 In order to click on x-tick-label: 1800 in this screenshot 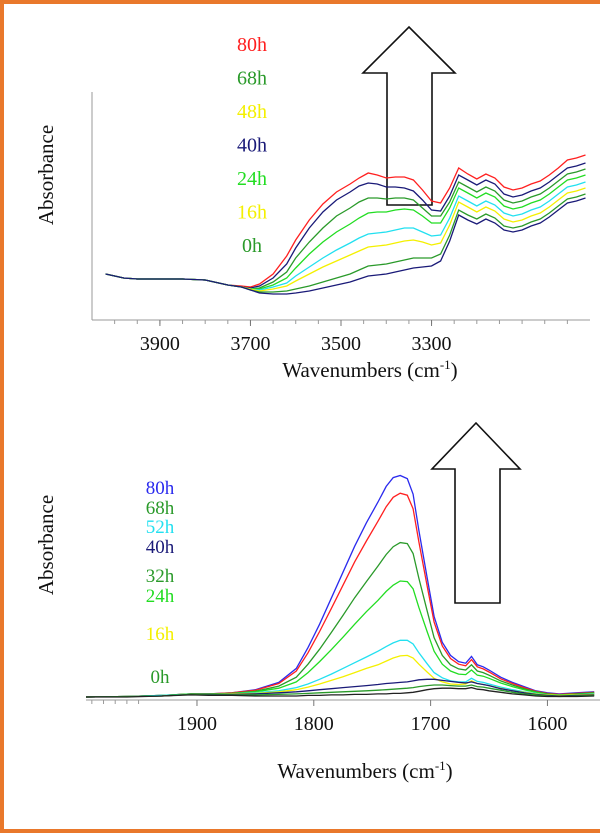, I will do `click(314, 724)`.